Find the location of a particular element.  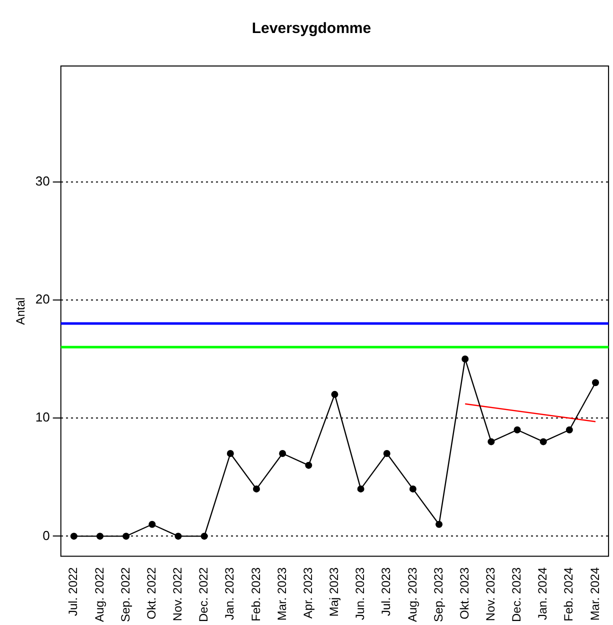

x-tick-label: Nov. 2023 is located at coordinates (490, 594).